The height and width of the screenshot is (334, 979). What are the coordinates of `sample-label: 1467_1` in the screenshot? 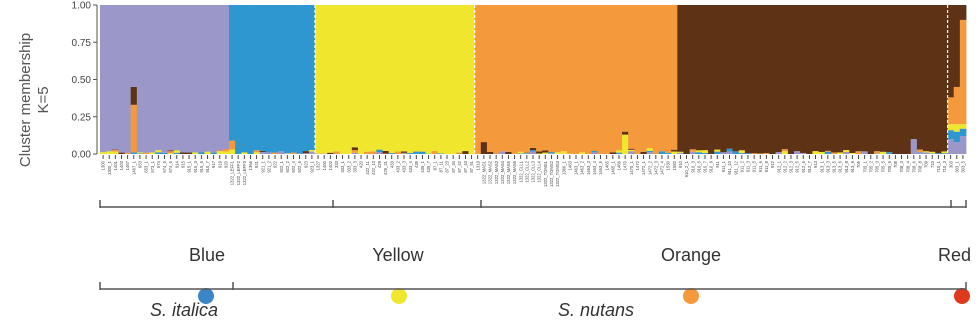 It's located at (133, 167).